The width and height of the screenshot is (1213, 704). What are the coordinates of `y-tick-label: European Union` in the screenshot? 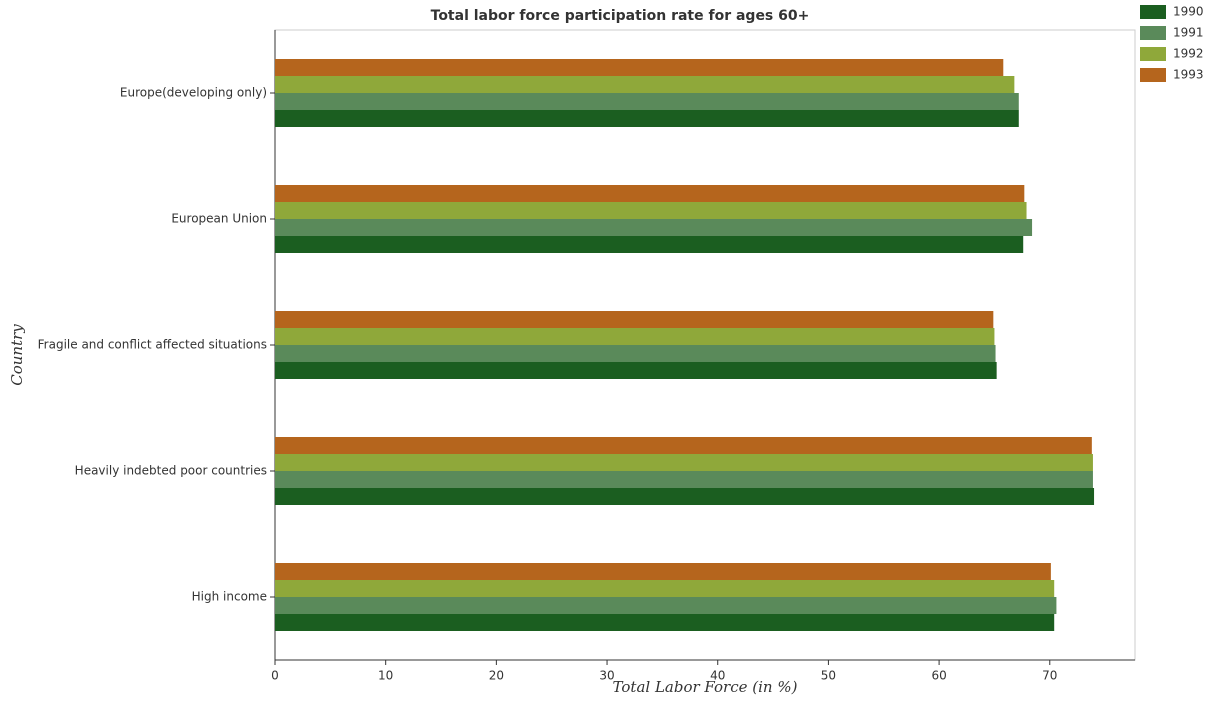 It's located at (219, 219).